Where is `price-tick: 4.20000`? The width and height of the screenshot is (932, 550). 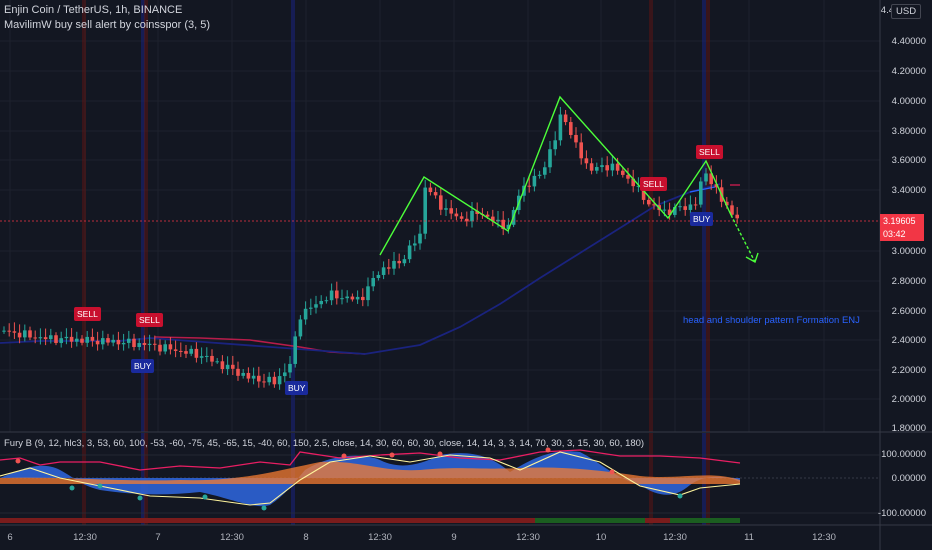
price-tick: 4.20000 is located at coordinates (908, 71).